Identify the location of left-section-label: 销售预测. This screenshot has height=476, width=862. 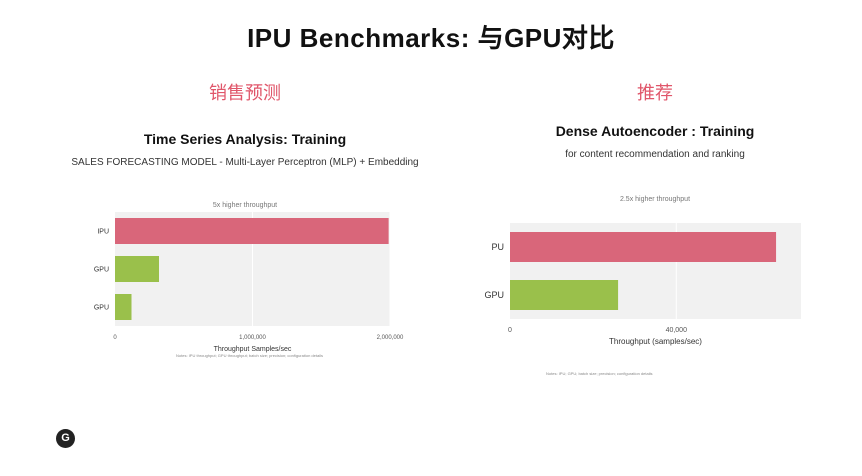
(245, 93).